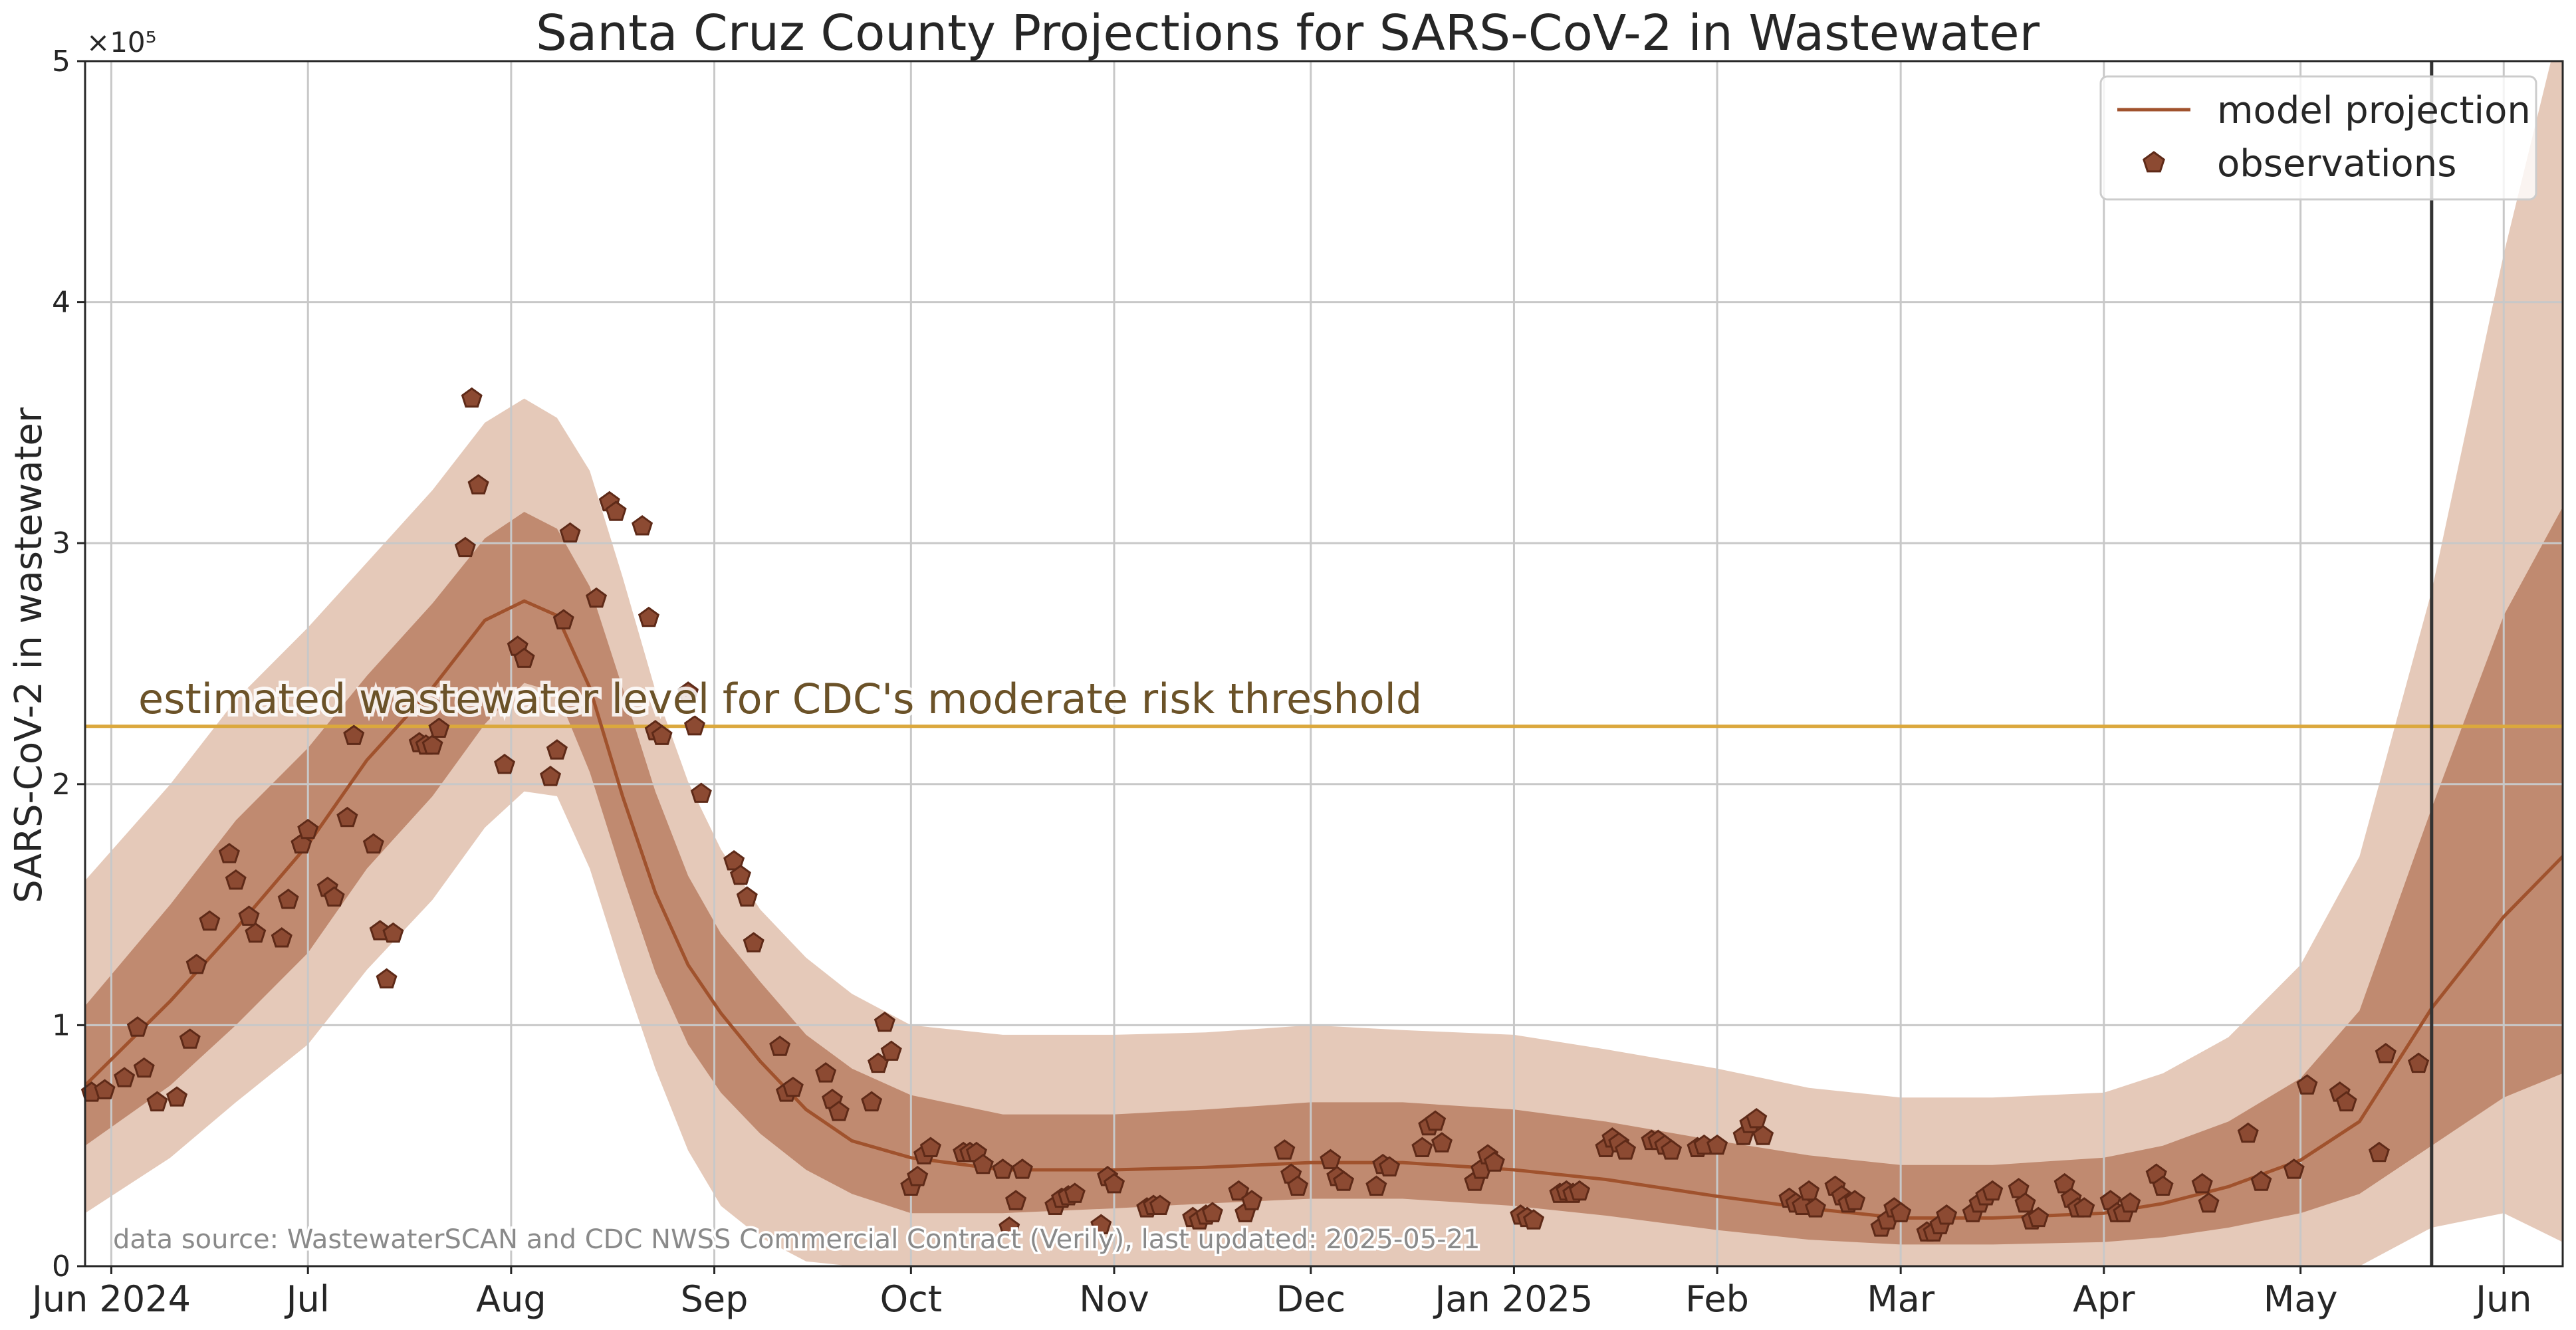 The image size is (2576, 1330). I want to click on x-tick-label: Apr, so click(2104, 1299).